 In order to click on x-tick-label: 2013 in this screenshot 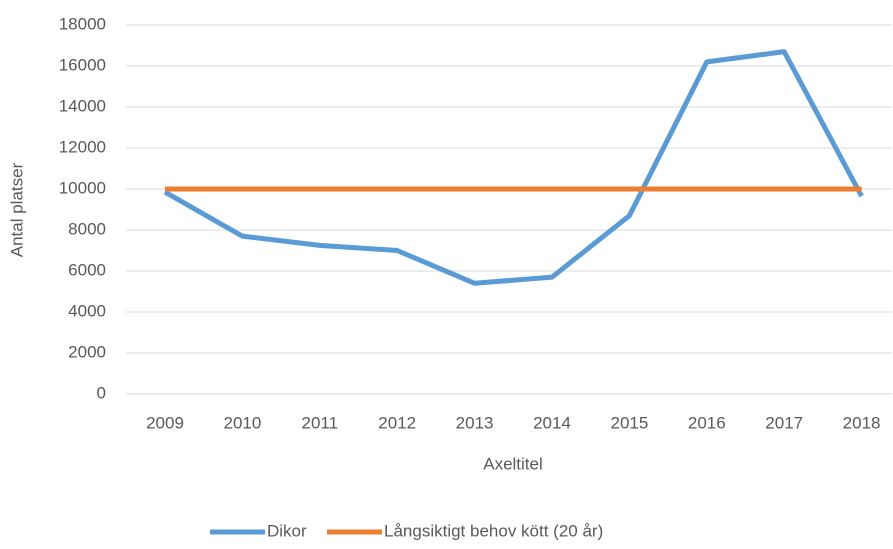, I will do `click(475, 422)`.